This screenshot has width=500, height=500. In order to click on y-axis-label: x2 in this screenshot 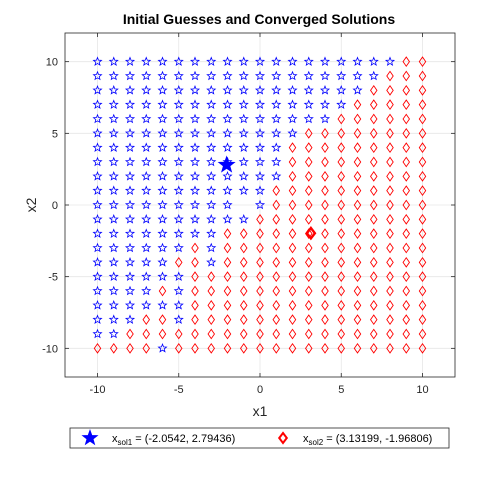, I will do `click(31, 204)`.